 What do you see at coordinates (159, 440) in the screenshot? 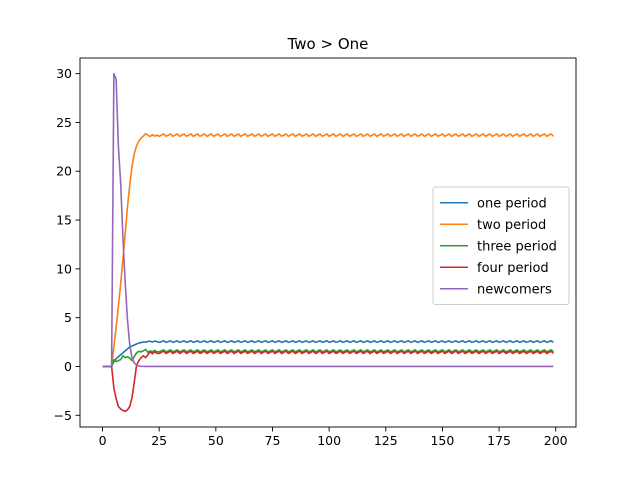
I see `x-tick-label: 25` at bounding box center [159, 440].